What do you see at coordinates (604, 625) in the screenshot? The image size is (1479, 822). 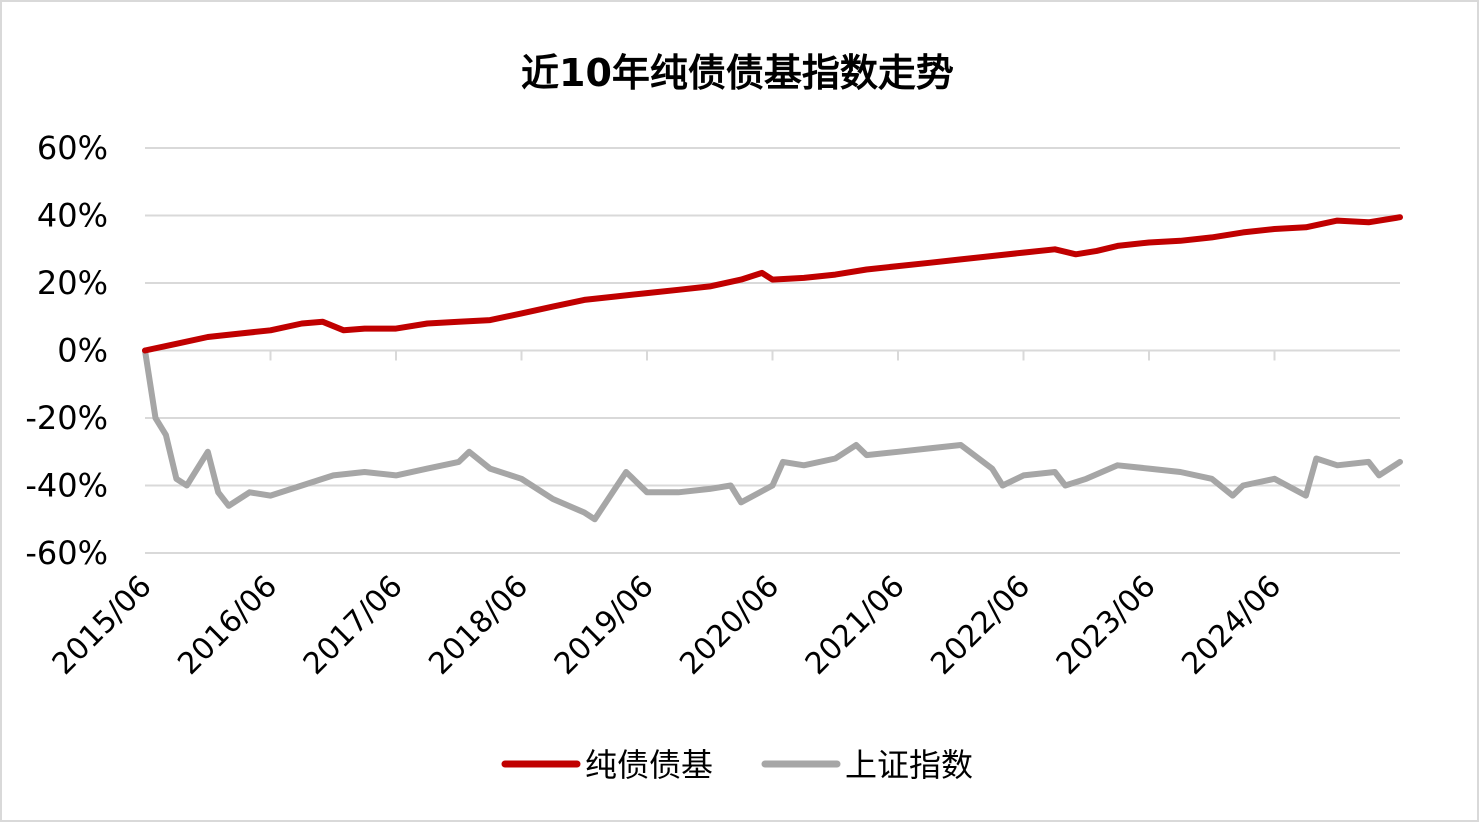 I see `x-tick-label: 2019/06` at bounding box center [604, 625].